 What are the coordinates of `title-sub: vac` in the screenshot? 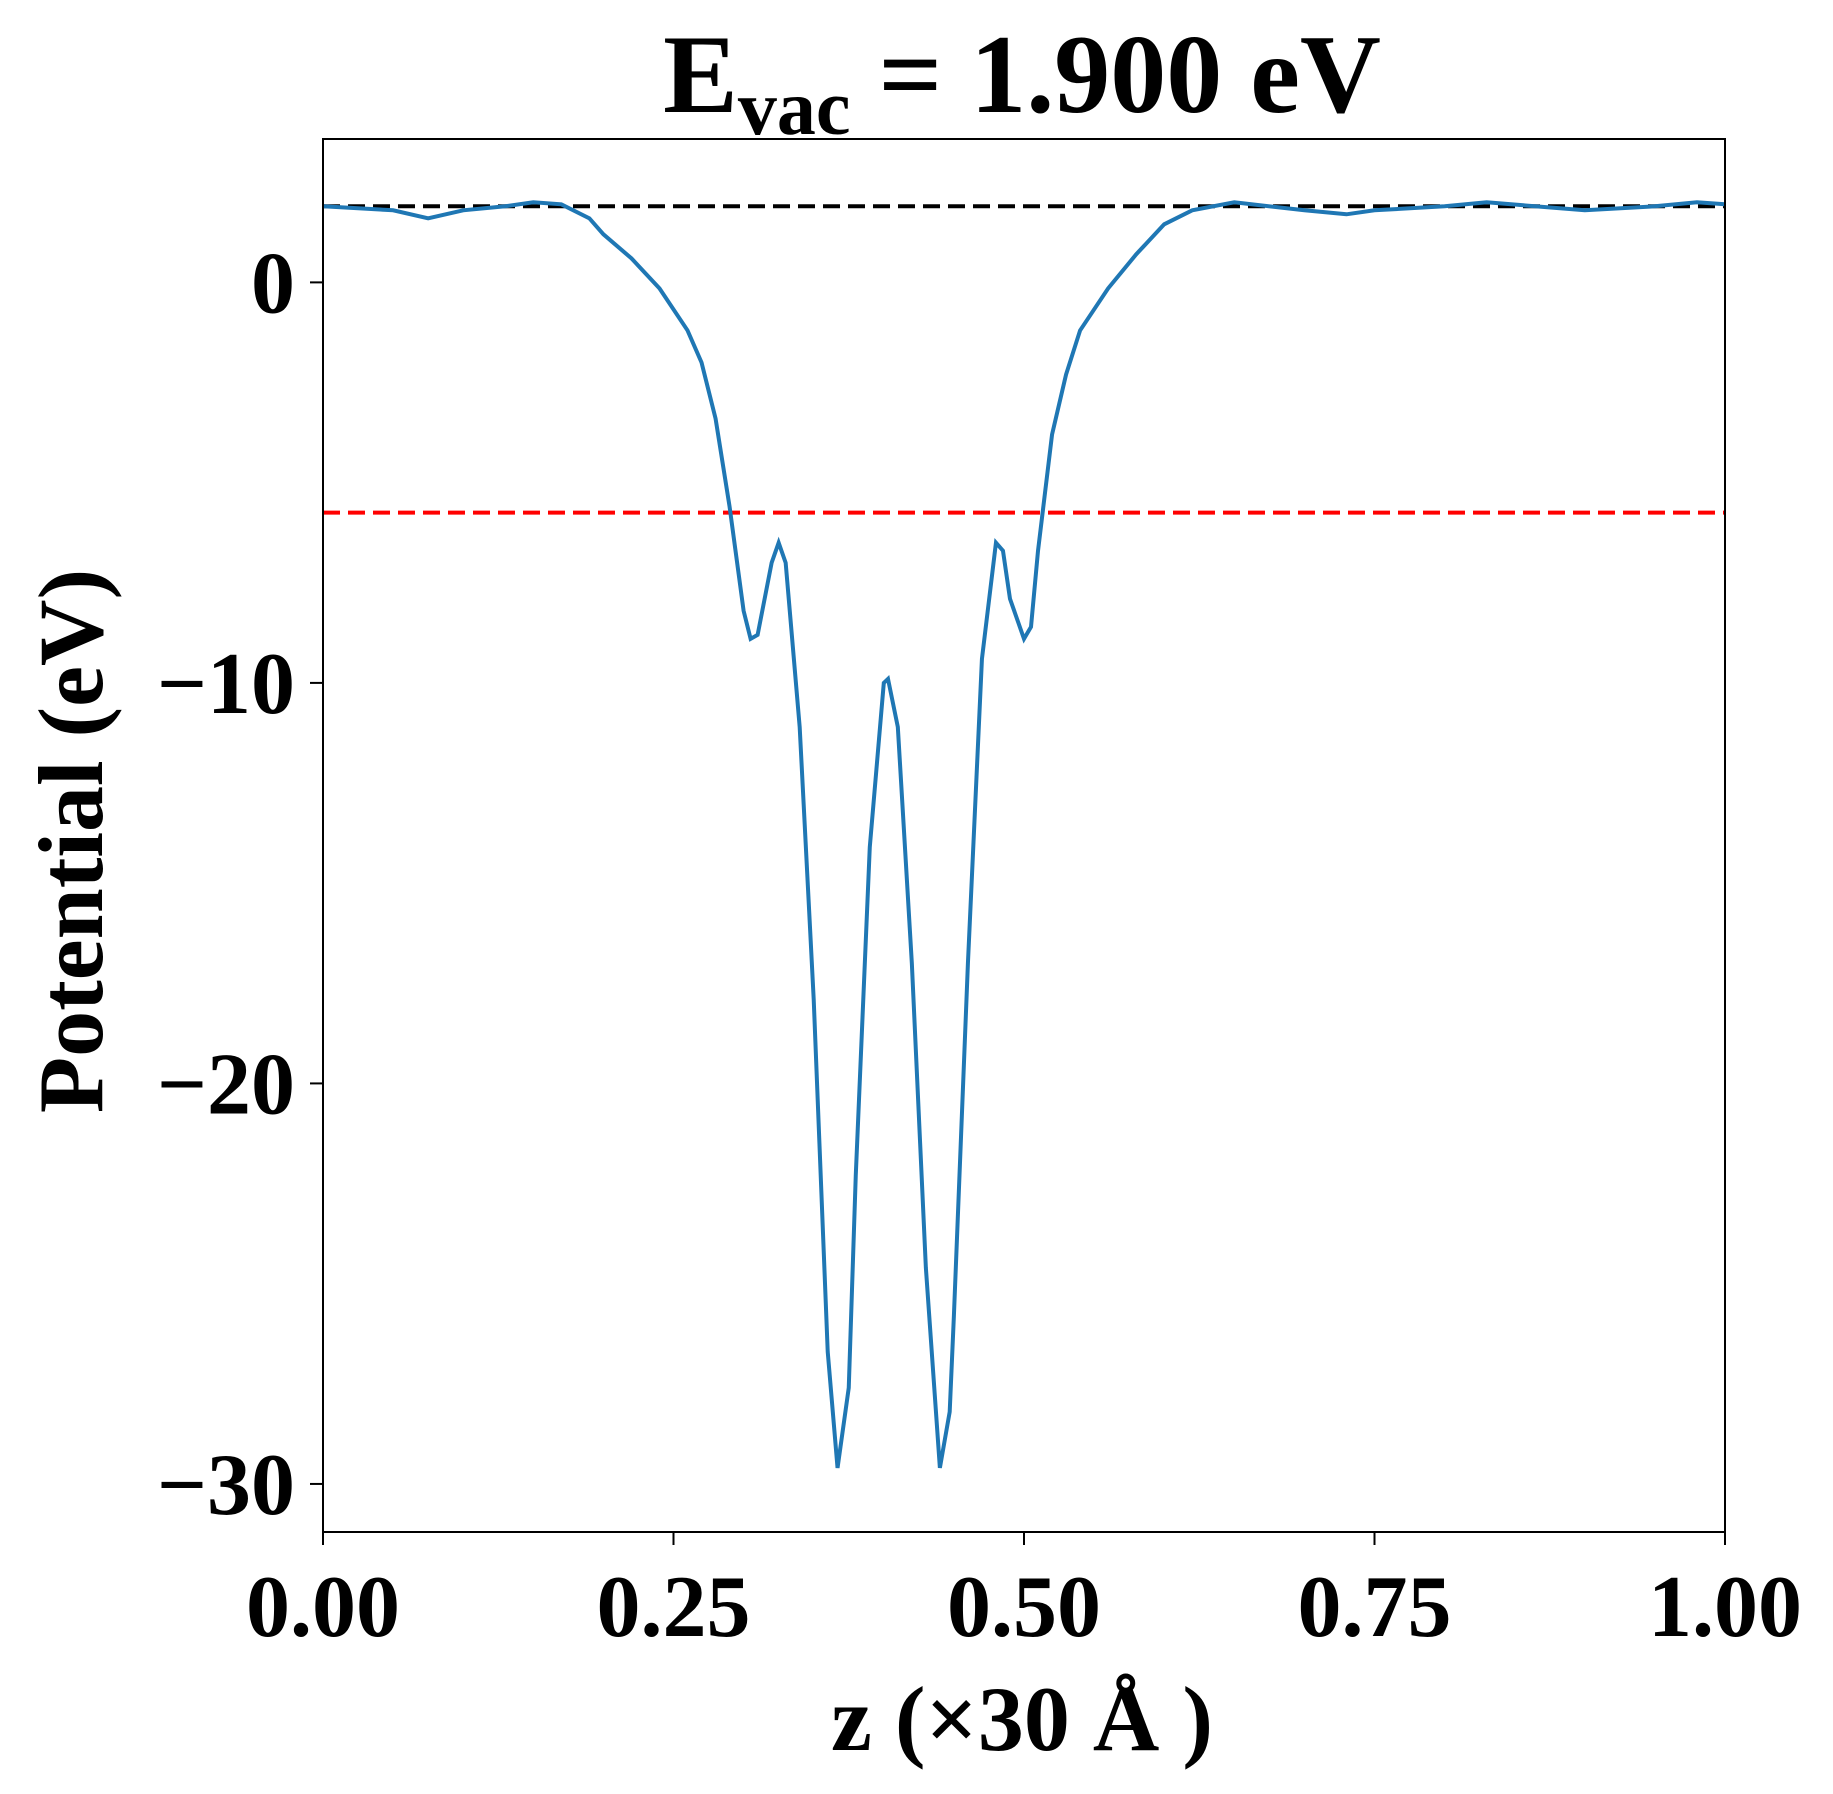 It's located at (794, 107).